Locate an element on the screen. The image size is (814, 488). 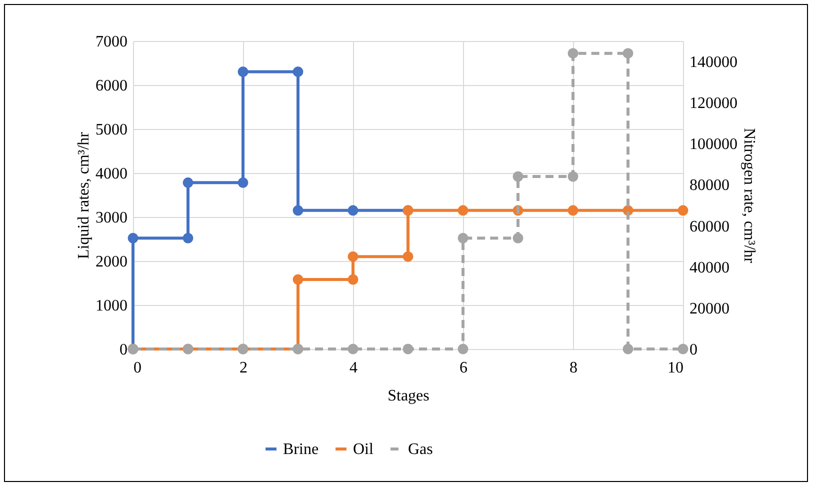
y2-tick-label: 60000 is located at coordinates (710, 227).